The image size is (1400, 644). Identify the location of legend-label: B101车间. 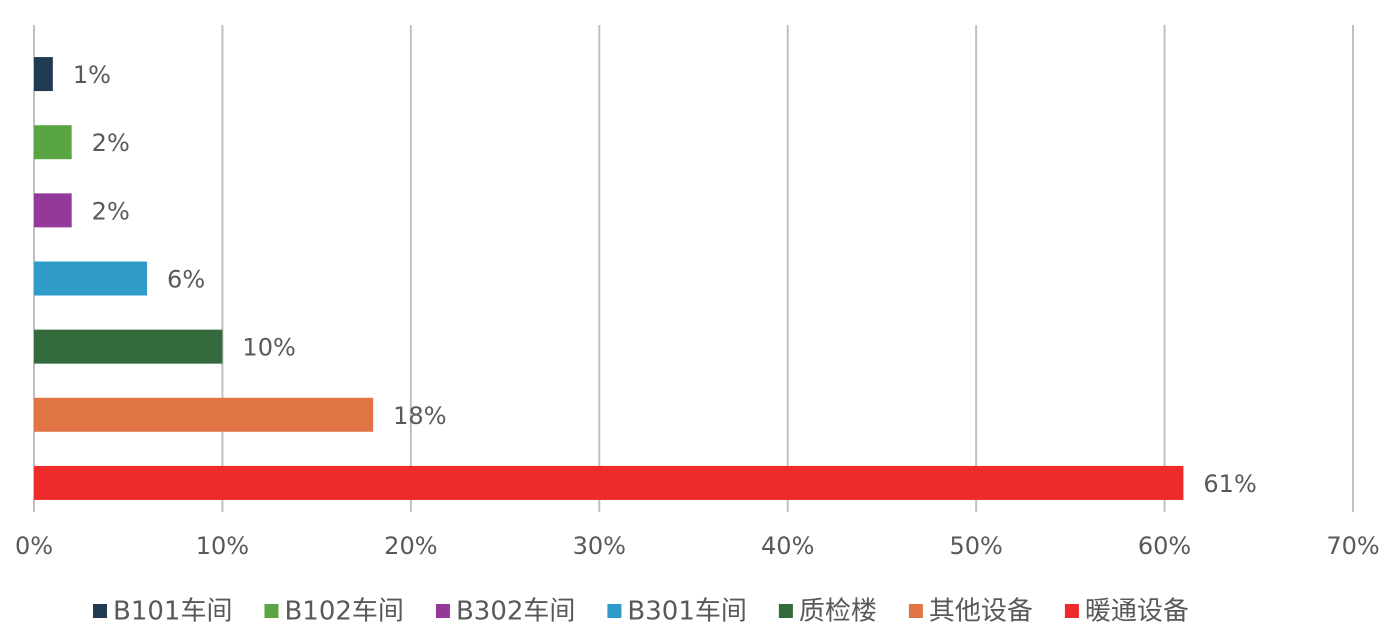
(172, 612).